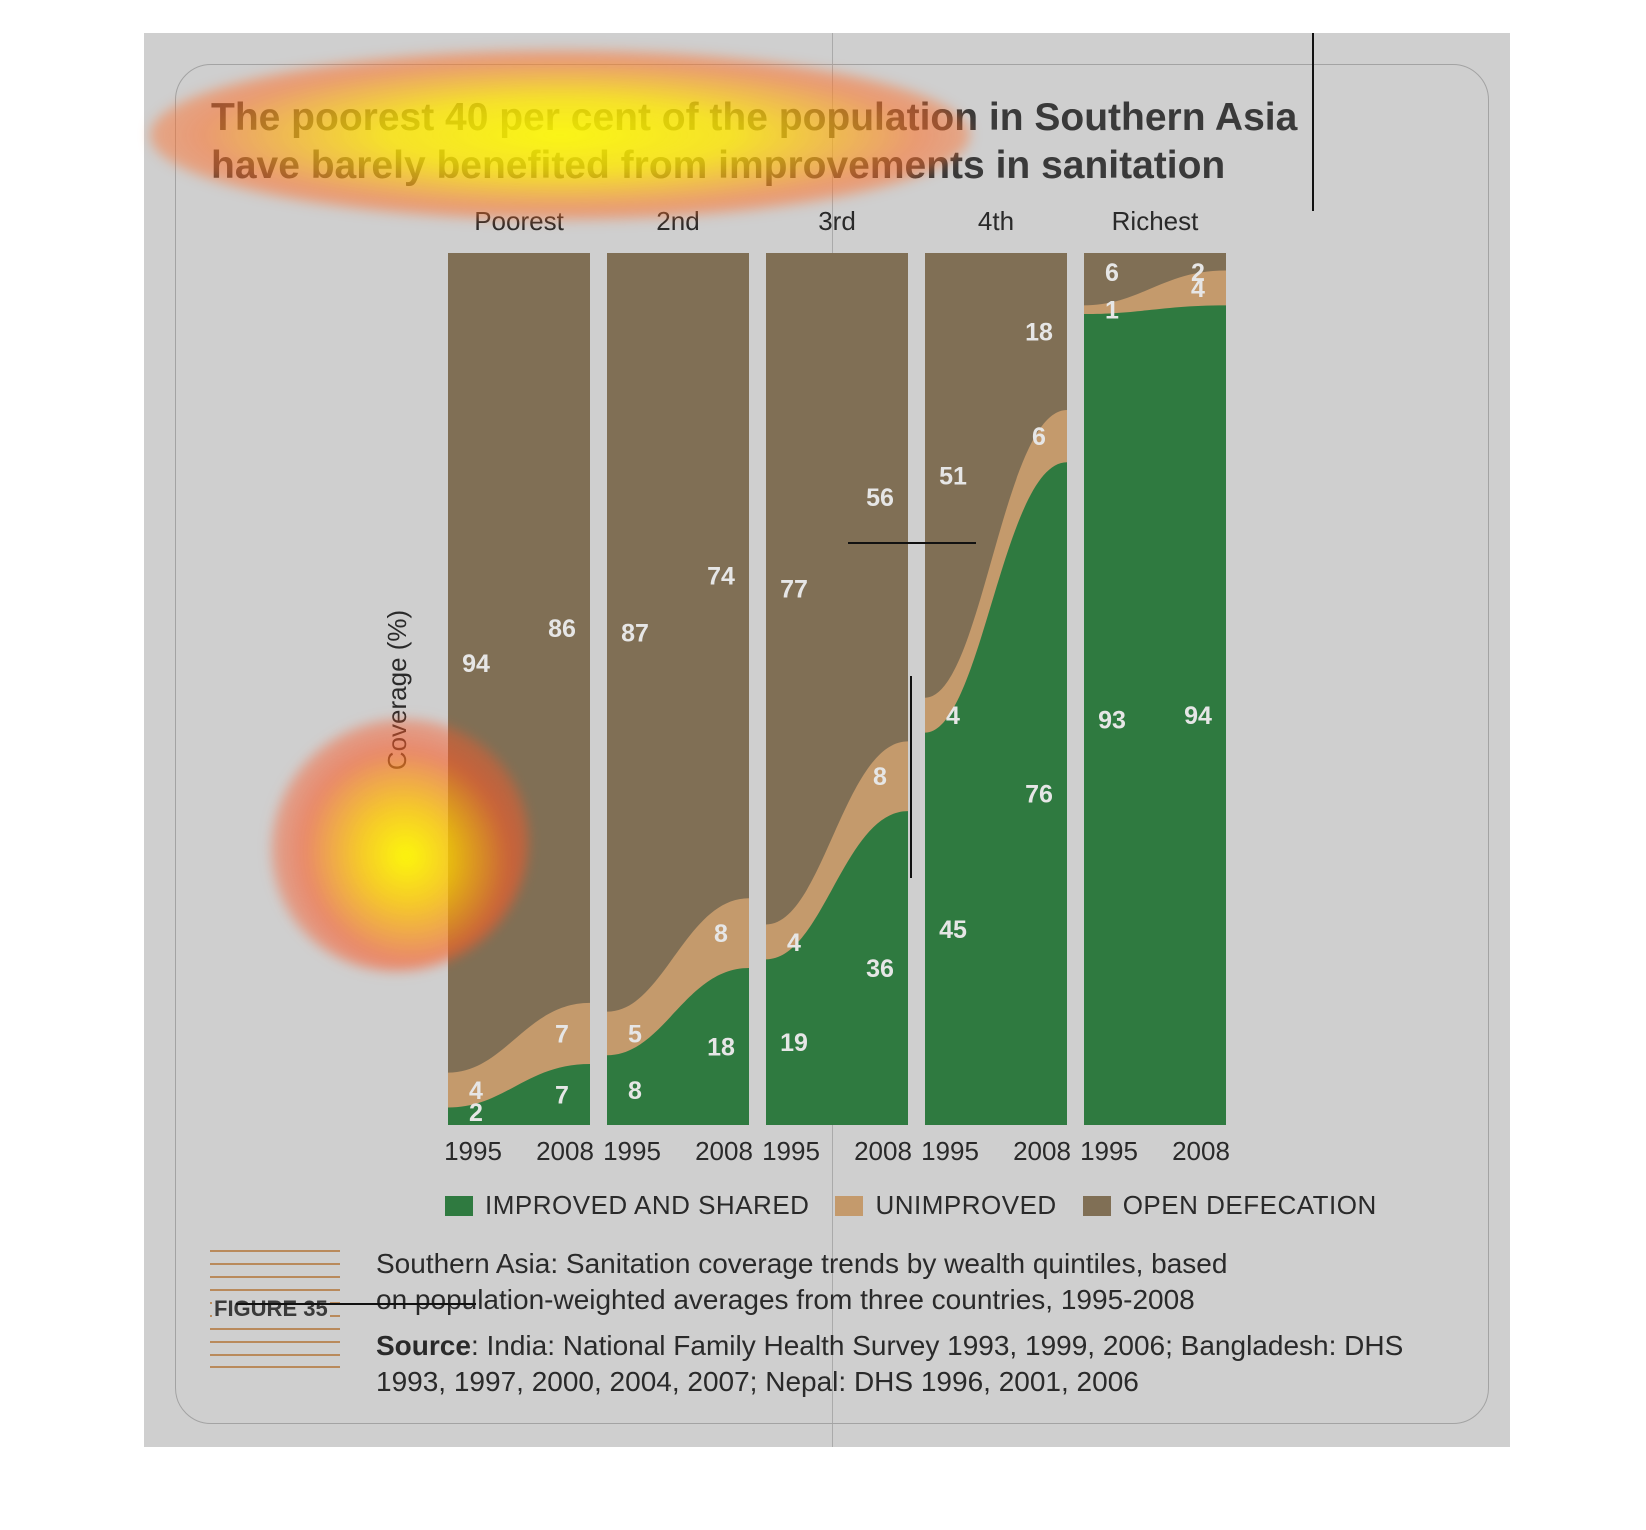 This screenshot has height=1530, width=1646. I want to click on year-label-3rd-1995: 1995, so click(791, 1151).